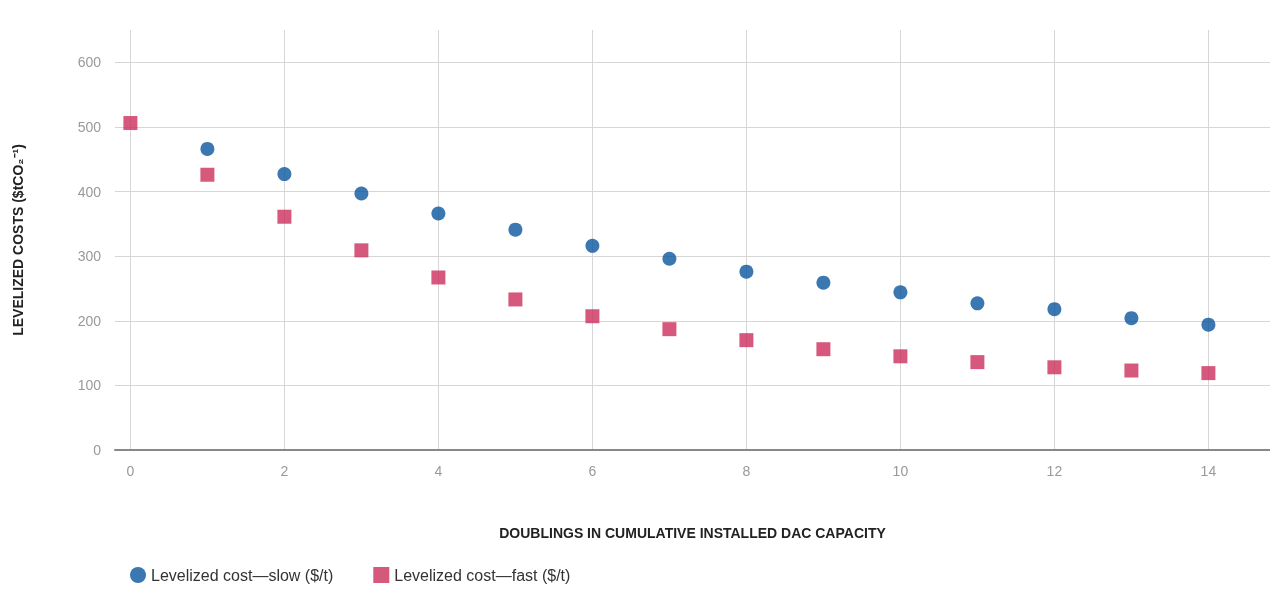 The image size is (1270, 592). Describe the element at coordinates (89, 320) in the screenshot. I see `y-tick-label: 200` at that location.